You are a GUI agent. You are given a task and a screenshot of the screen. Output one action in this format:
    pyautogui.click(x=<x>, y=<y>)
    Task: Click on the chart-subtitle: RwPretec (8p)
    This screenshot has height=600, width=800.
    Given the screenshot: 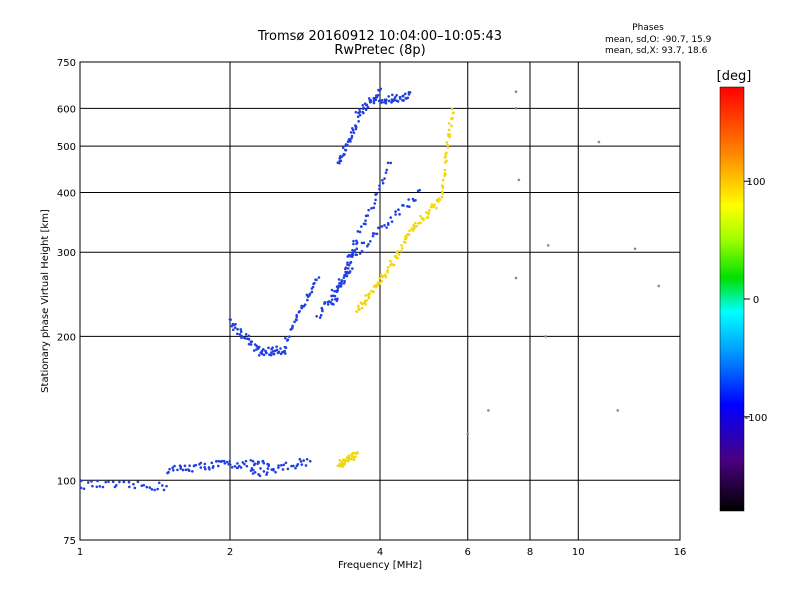 What is the action you would take?
    pyautogui.click(x=379, y=50)
    